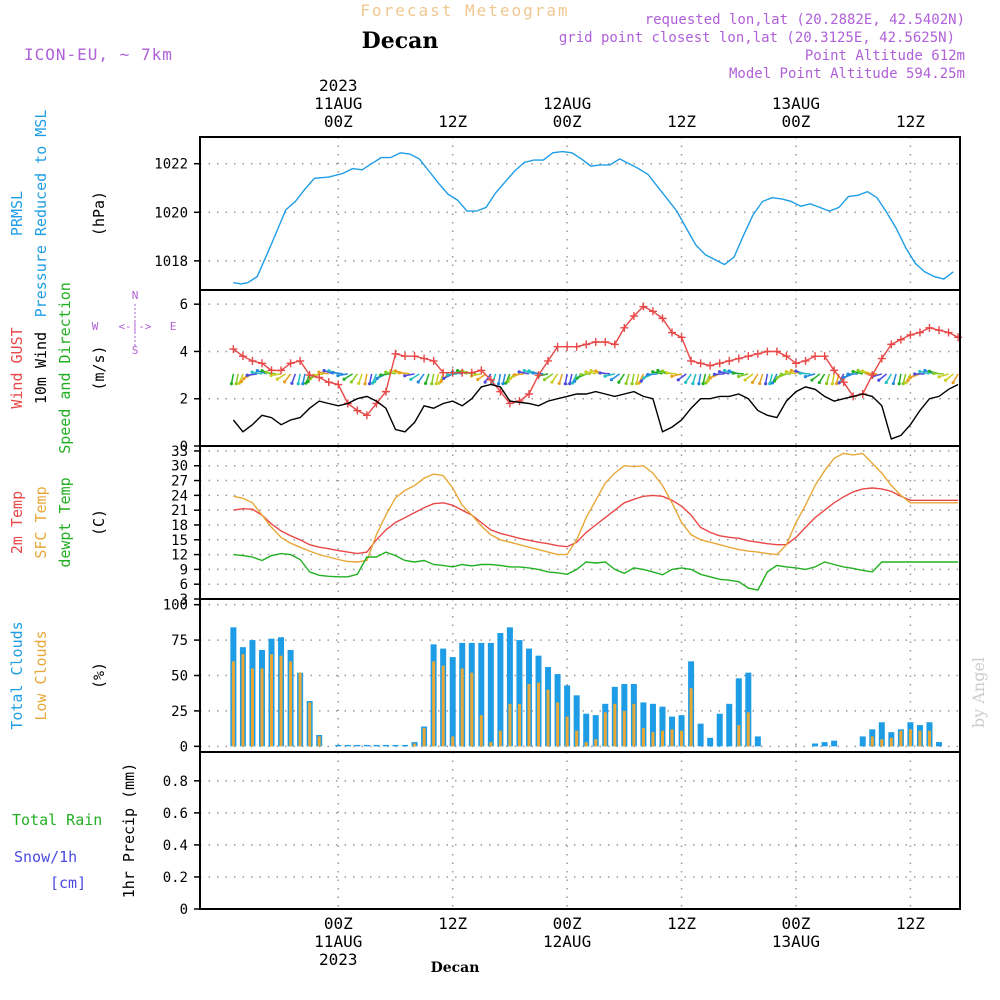  I want to click on top-time-label: 13AUG, so click(796, 103).